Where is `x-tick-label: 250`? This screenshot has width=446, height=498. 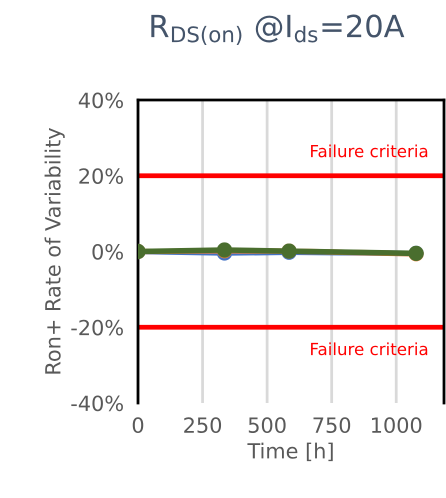 x-tick-label: 250 is located at coordinates (203, 425).